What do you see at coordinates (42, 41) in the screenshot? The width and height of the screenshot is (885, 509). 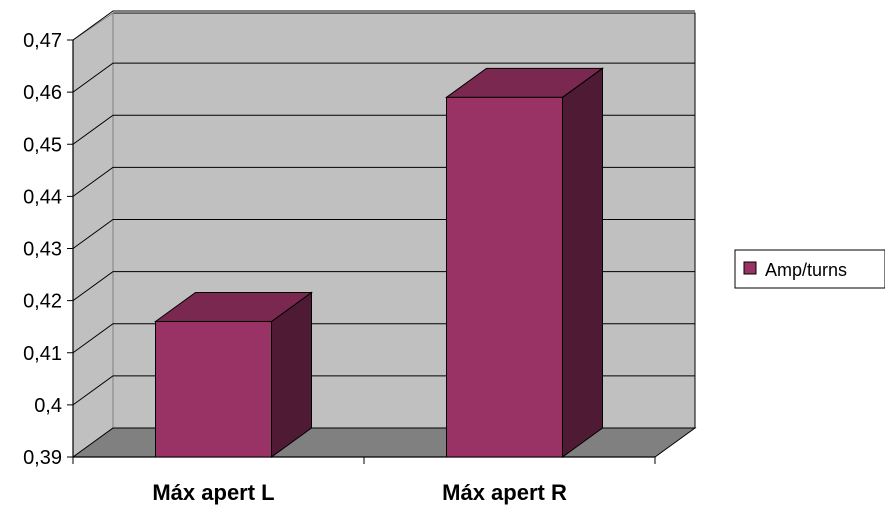 I see `y-tick-label: 0,47` at bounding box center [42, 41].